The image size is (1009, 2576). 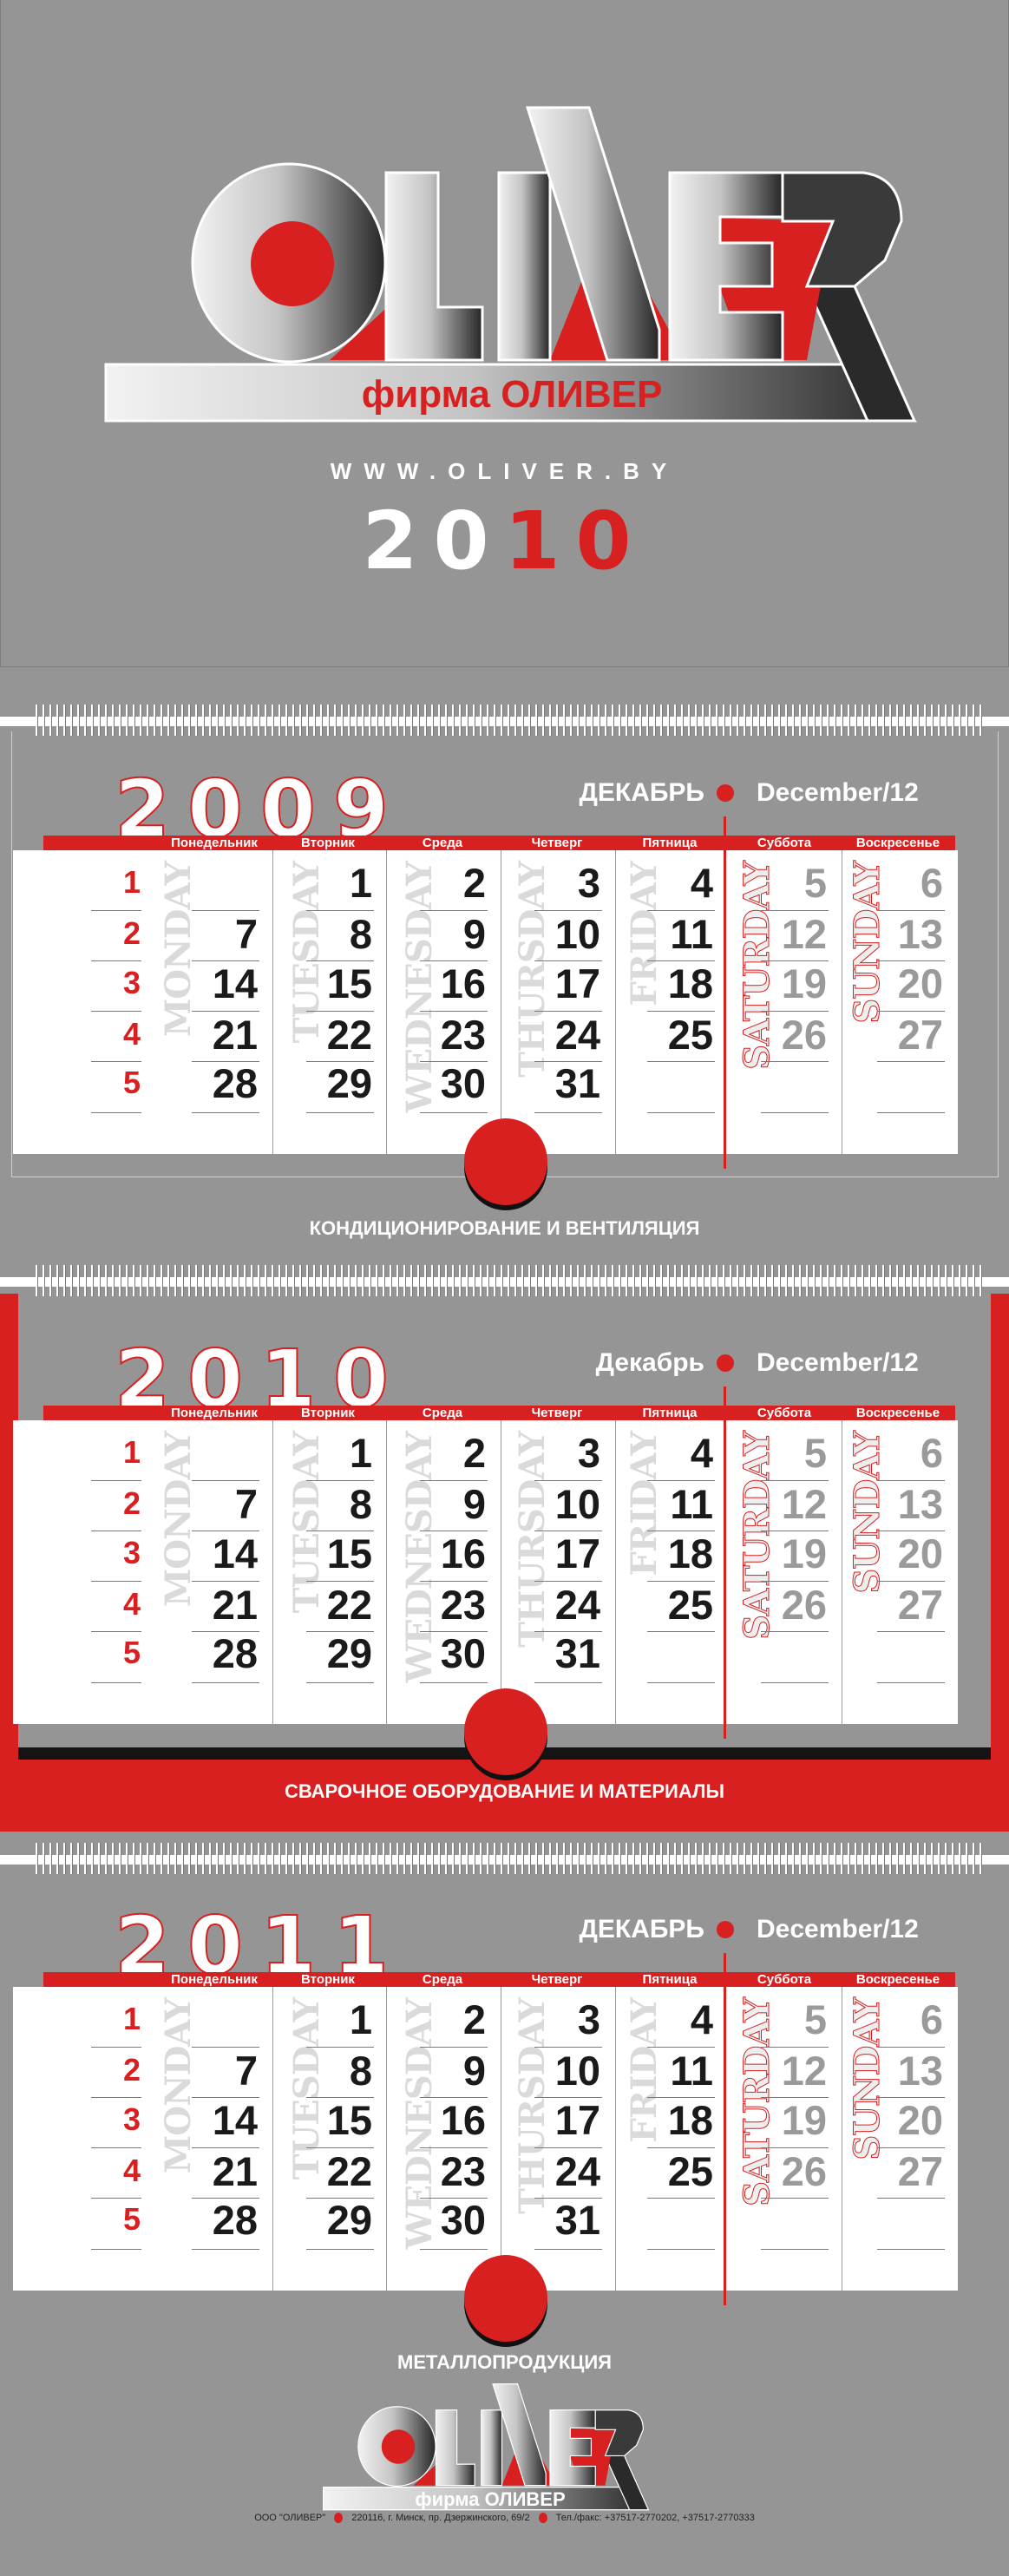 What do you see at coordinates (504, 1858) in the screenshot?
I see `spiral-binding` at bounding box center [504, 1858].